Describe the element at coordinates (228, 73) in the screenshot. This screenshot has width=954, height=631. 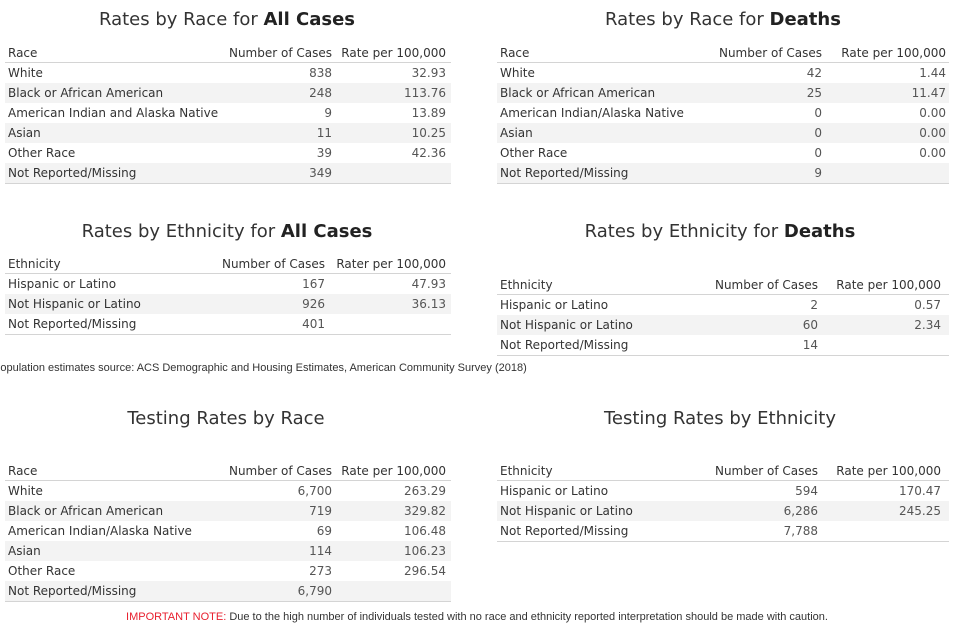
I see `table-row: White 838 32.93` at that location.